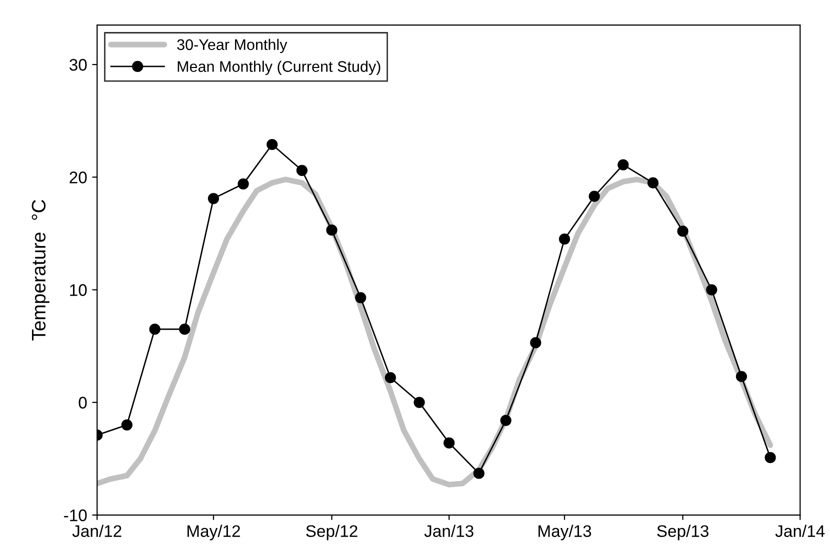 This screenshot has width=830, height=558. What do you see at coordinates (75, 515) in the screenshot?
I see `y-tick-label: -10` at bounding box center [75, 515].